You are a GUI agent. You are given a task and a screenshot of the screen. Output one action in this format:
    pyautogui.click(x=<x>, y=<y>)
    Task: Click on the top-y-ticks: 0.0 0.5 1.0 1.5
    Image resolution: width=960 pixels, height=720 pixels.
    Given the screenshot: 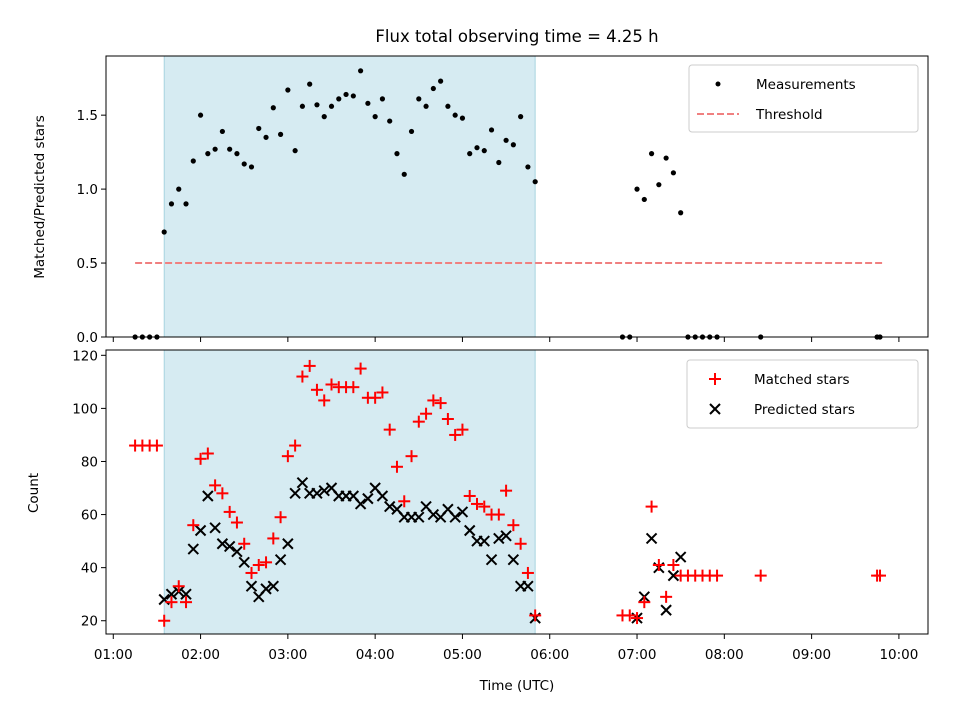 What is the action you would take?
    pyautogui.click(x=91, y=227)
    